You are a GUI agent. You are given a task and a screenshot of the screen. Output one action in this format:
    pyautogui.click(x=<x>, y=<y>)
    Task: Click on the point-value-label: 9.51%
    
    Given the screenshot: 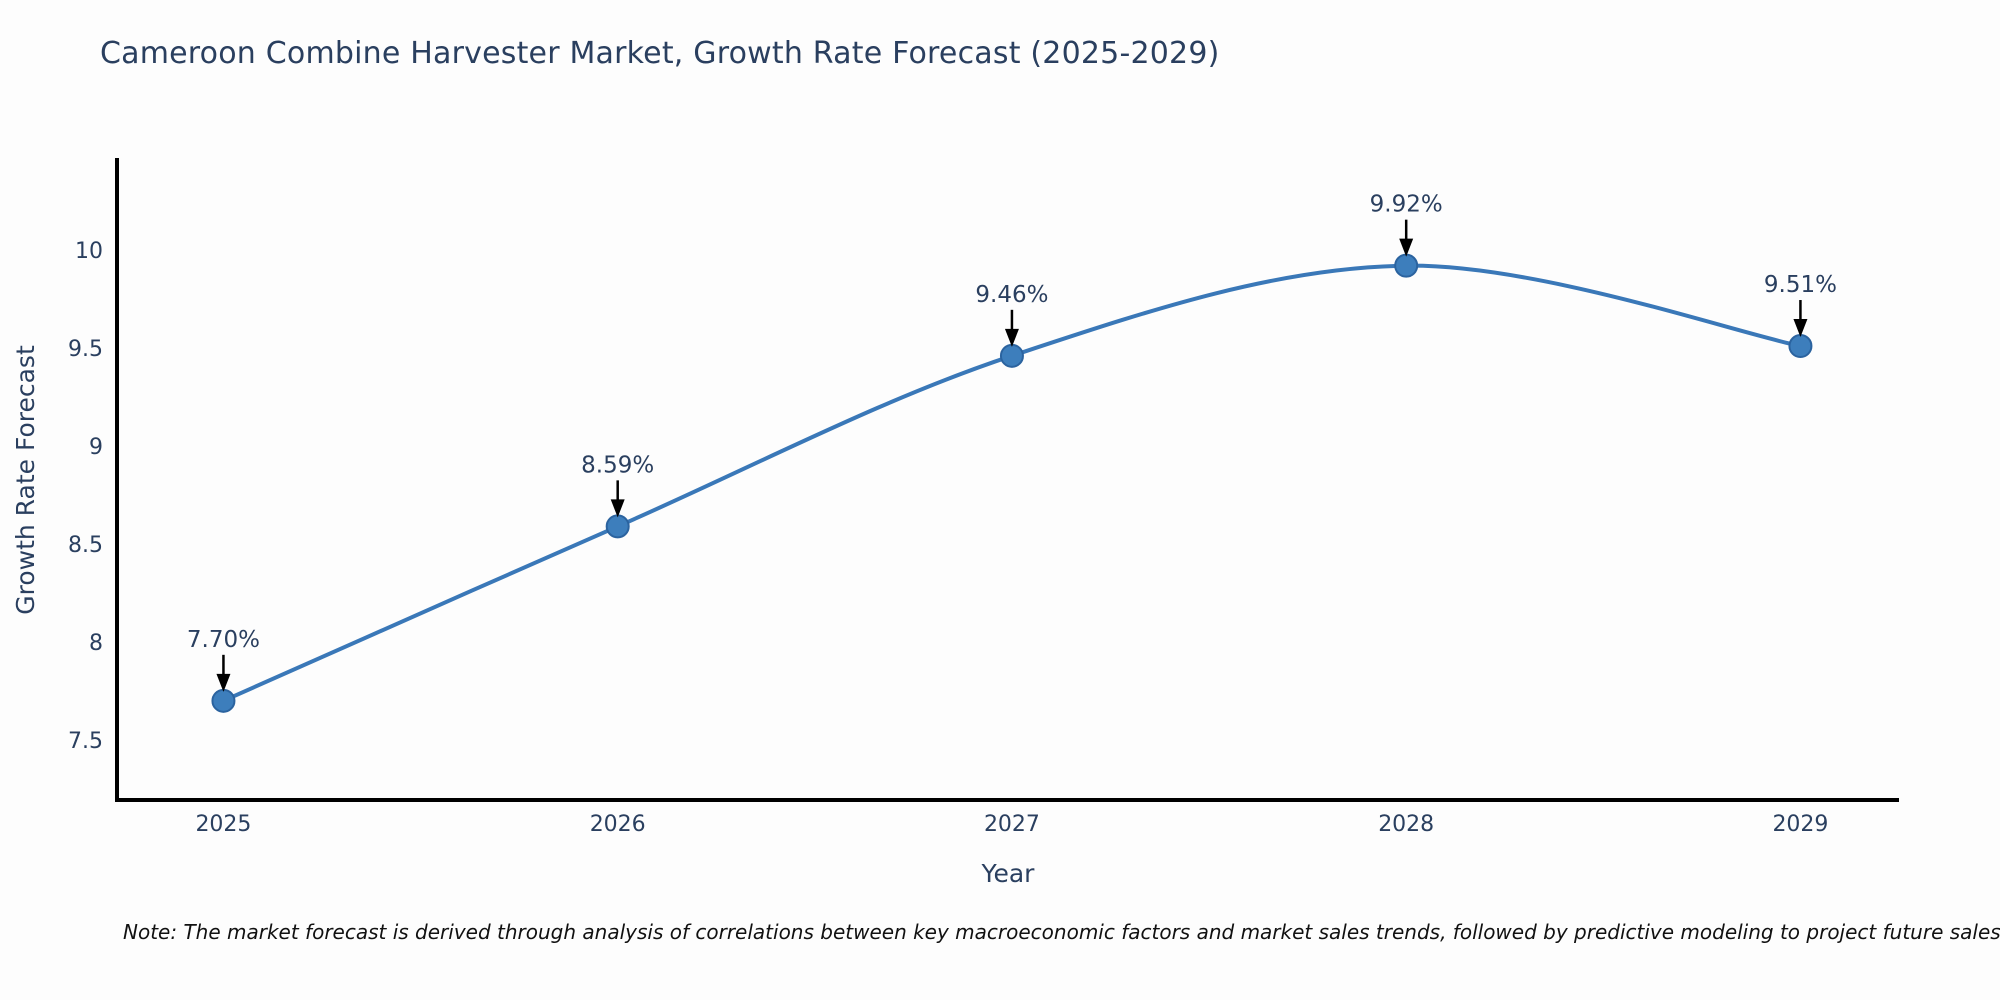 What is the action you would take?
    pyautogui.click(x=1800, y=285)
    